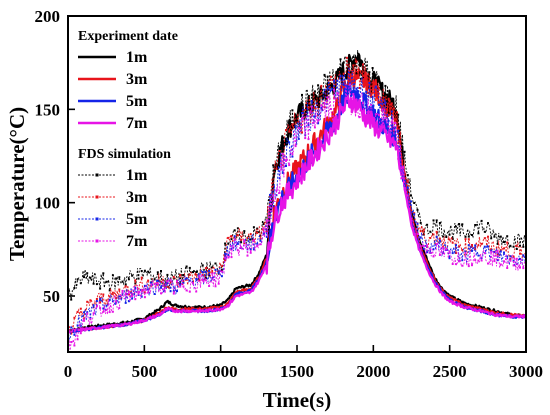 Image resolution: width=550 pixels, height=415 pixels. I want to click on x-tick-label: 1000, so click(221, 371).